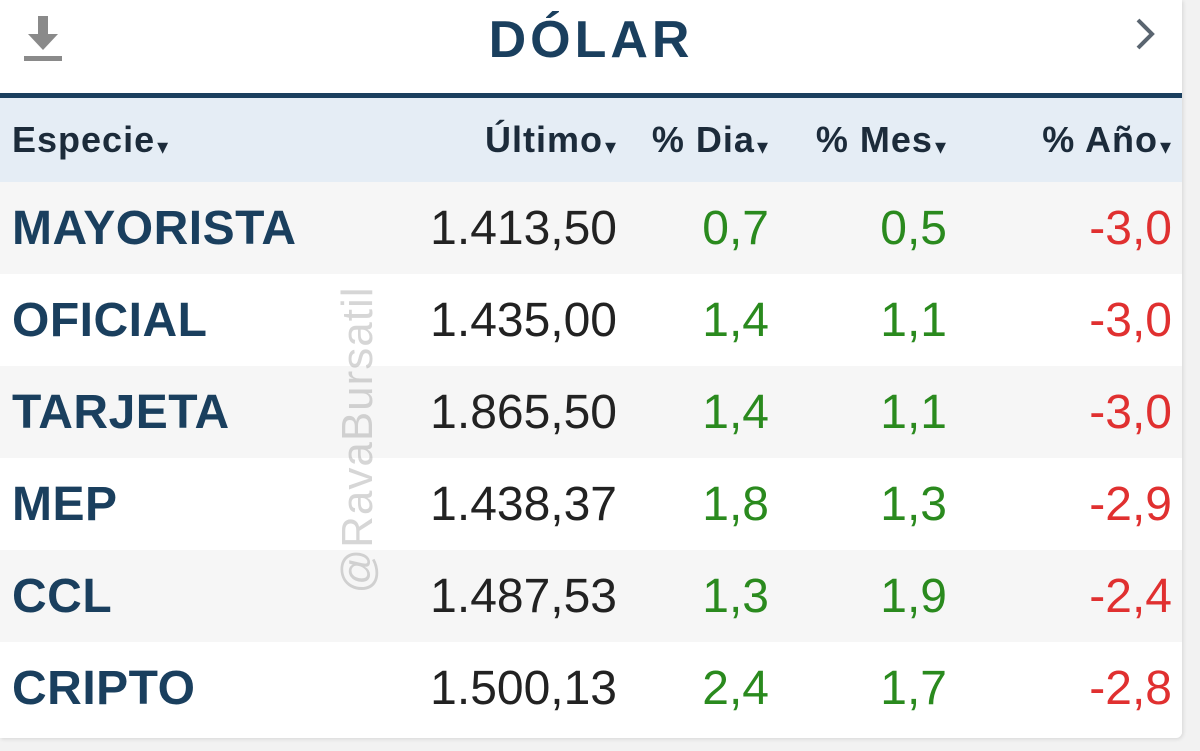  I want to click on table-row: CRIPTO 1.500,13 2,4 1,7 -2,8, so click(591, 688).